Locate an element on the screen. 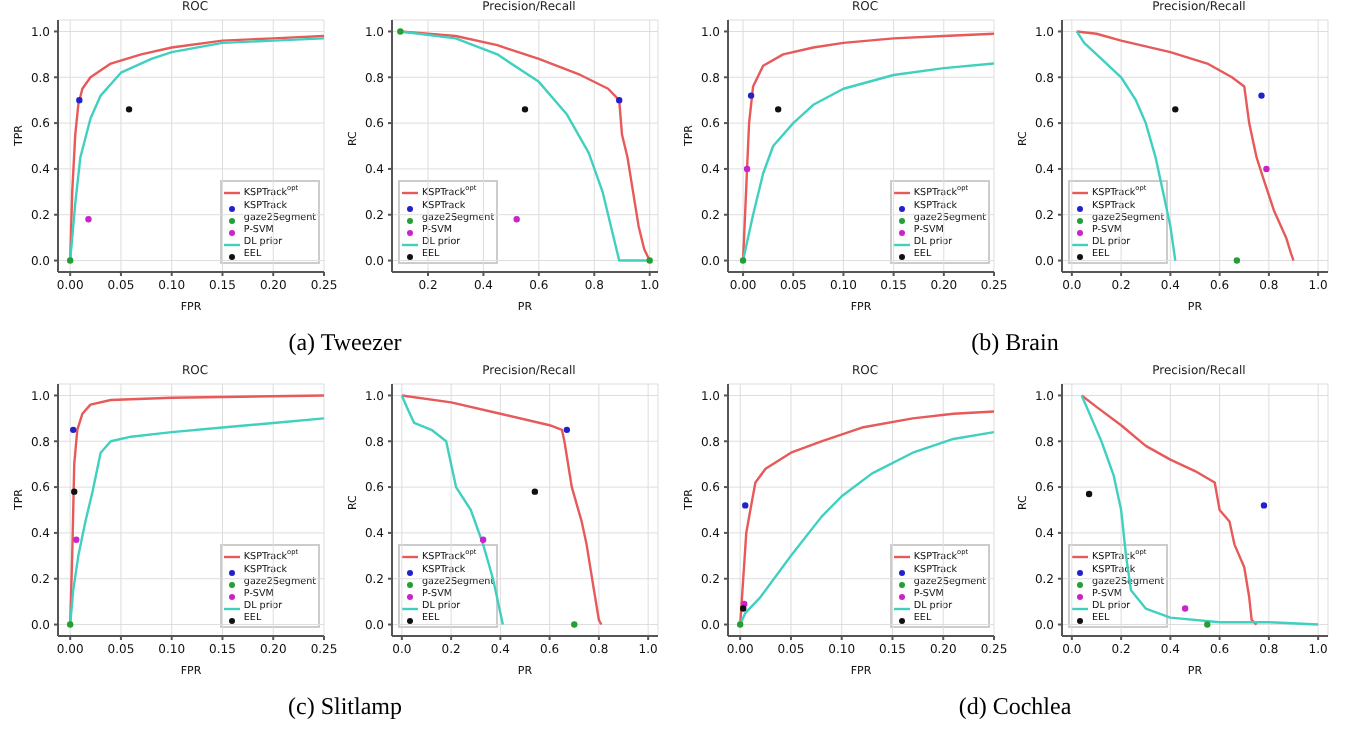 The width and height of the screenshot is (1350, 732). text: (d) Cochlea is located at coordinates (1015, 706).